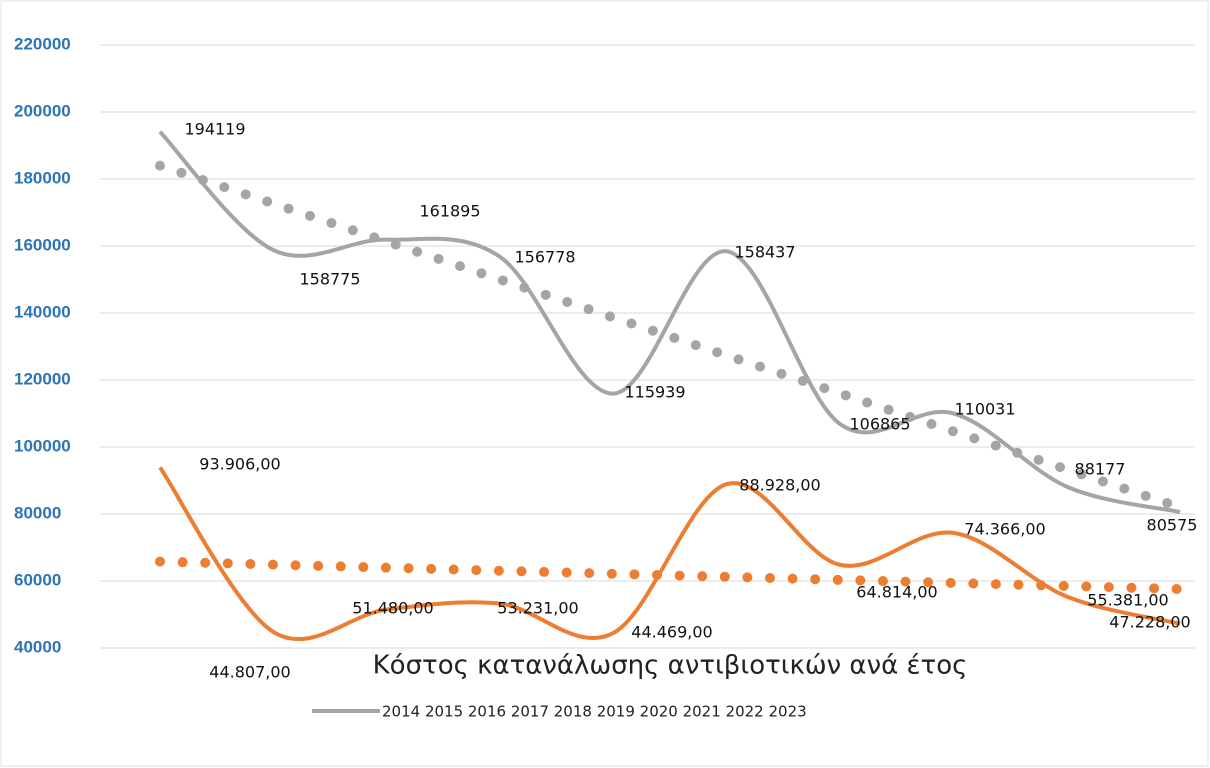  Describe the element at coordinates (670, 666) in the screenshot. I see `chart-title: Κόστος κατανάλωσης αντιβιοτικών ανά έτος` at that location.